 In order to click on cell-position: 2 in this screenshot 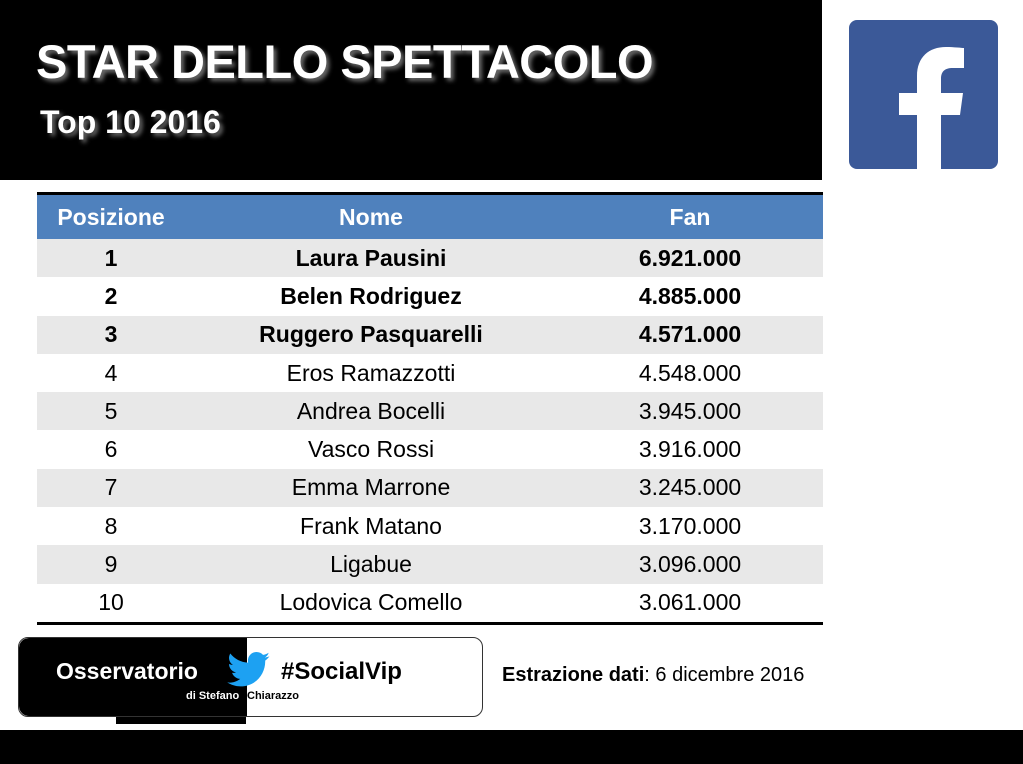, I will do `click(111, 295)`.